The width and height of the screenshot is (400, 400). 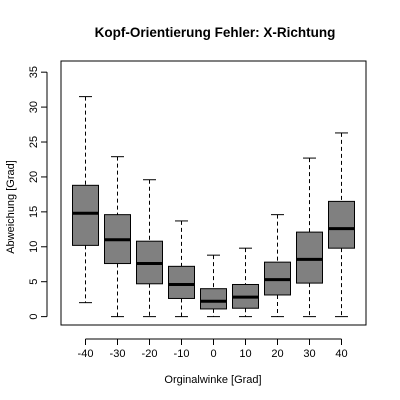 What do you see at coordinates (215, 32) in the screenshot?
I see `chart-title: Kopf-Orientierung Fehler: X-Richtung` at bounding box center [215, 32].